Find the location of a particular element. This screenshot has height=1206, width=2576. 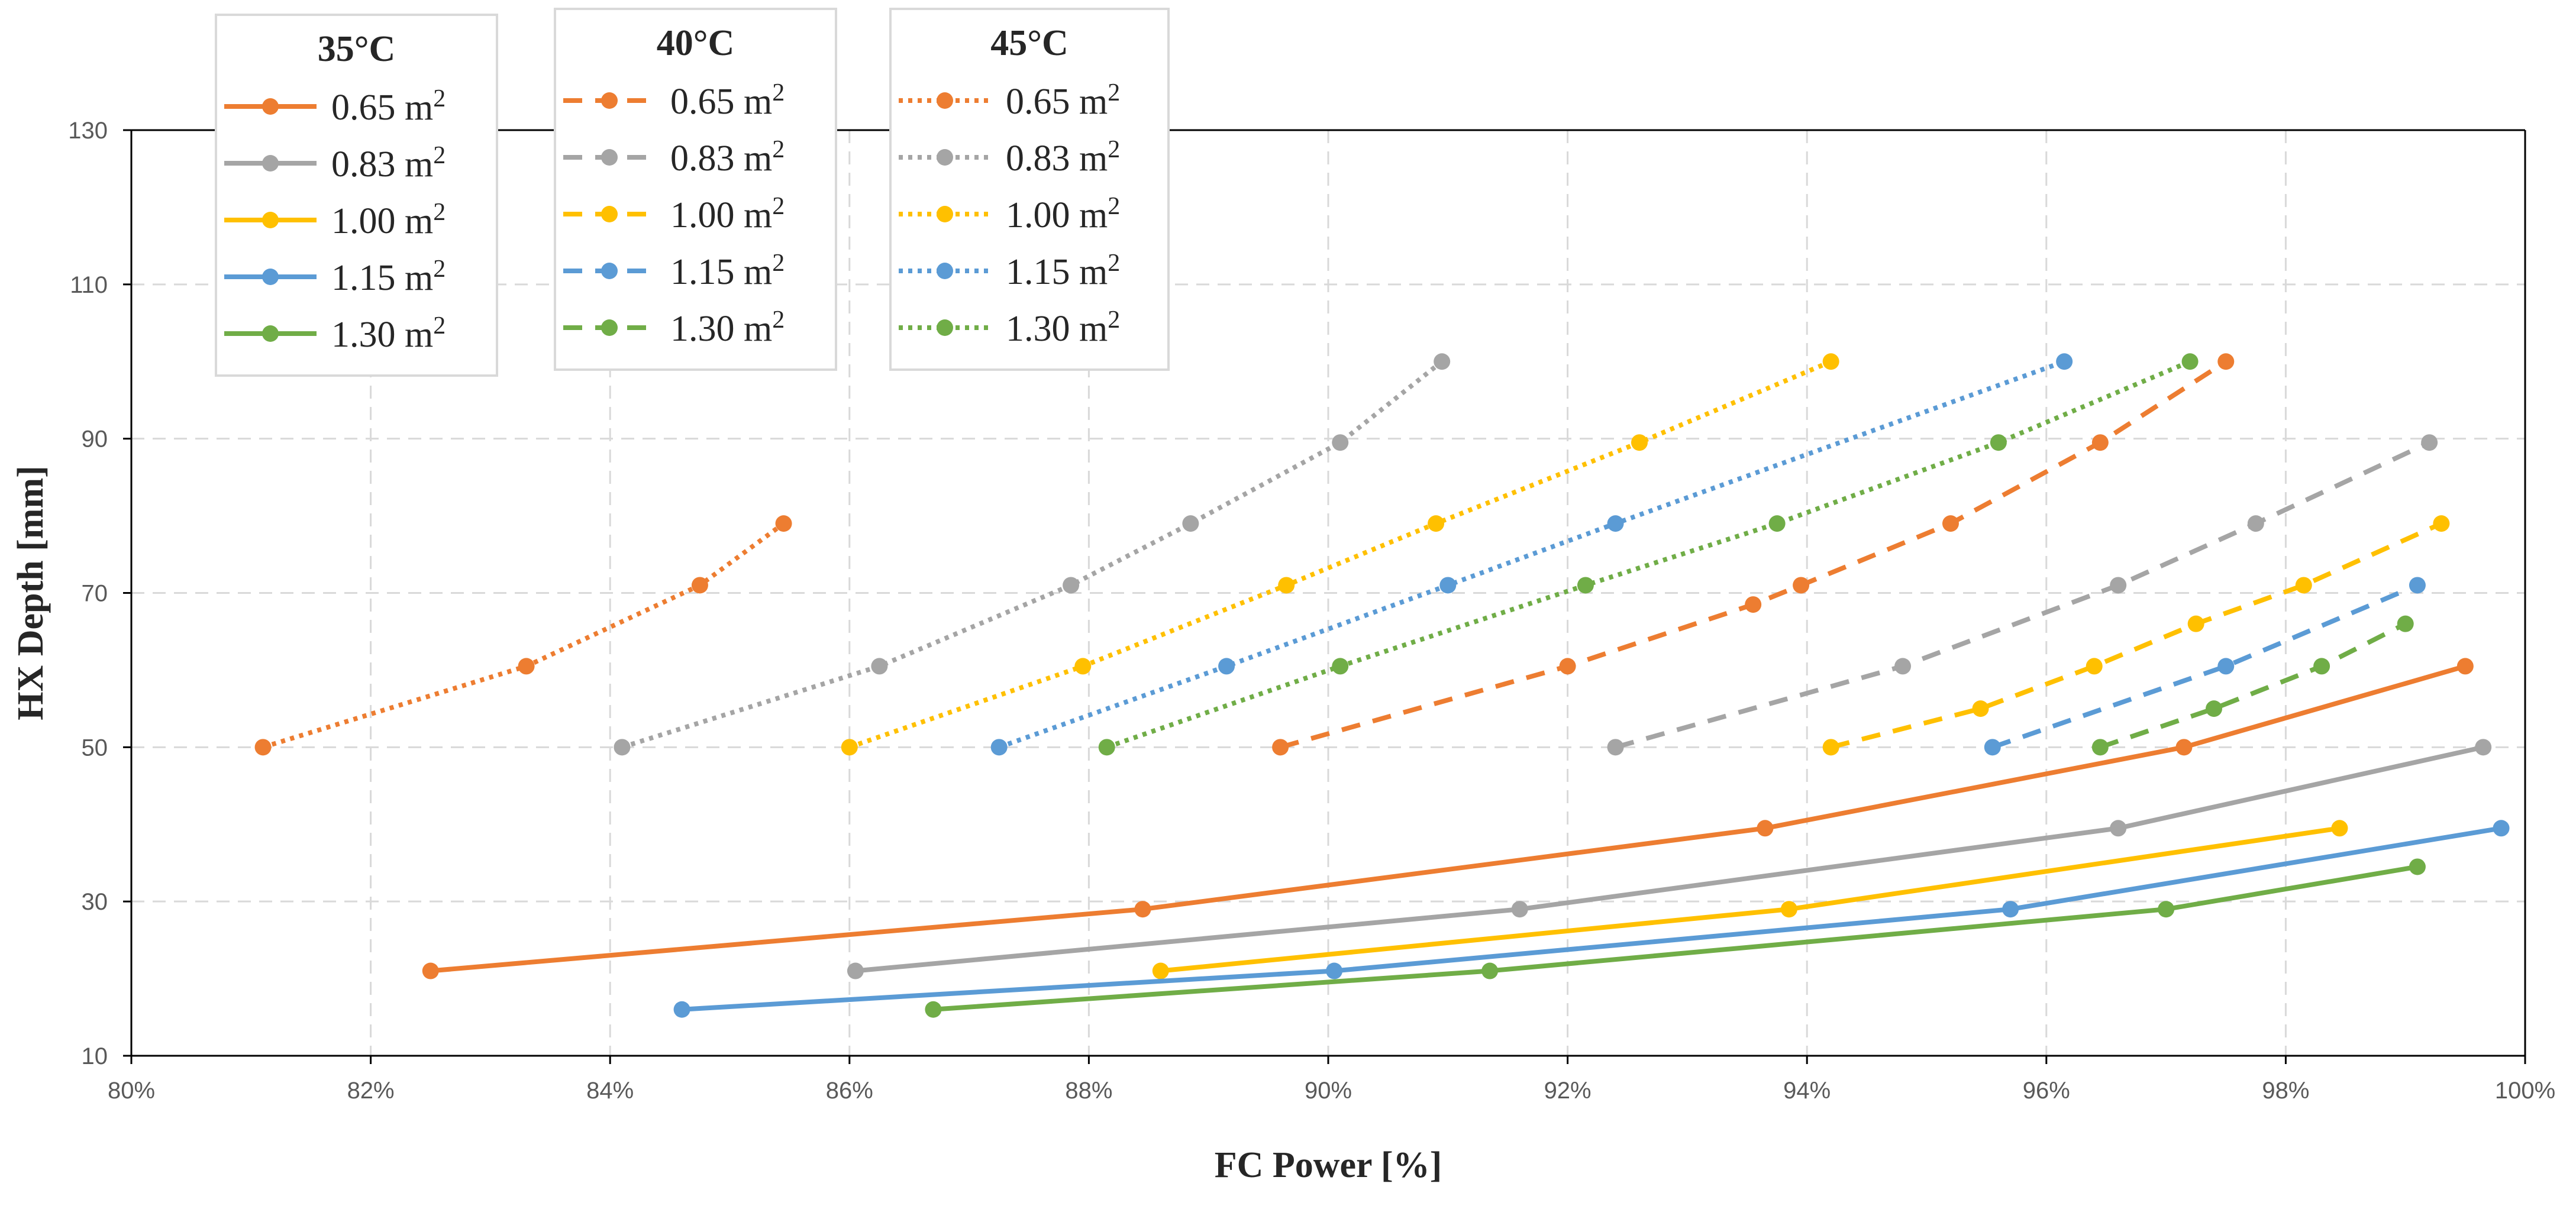

y-tick-label: 70 is located at coordinates (95, 594).